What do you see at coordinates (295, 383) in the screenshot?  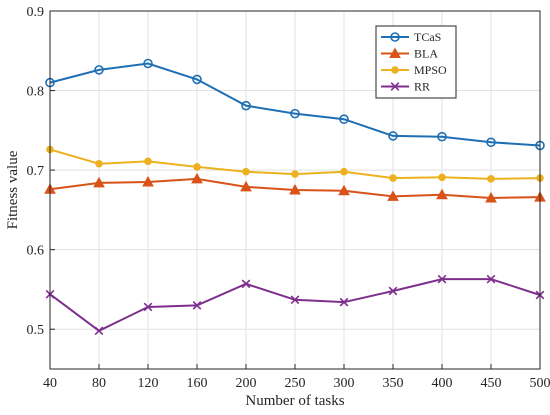 I see `x-tick-label: 250` at bounding box center [295, 383].